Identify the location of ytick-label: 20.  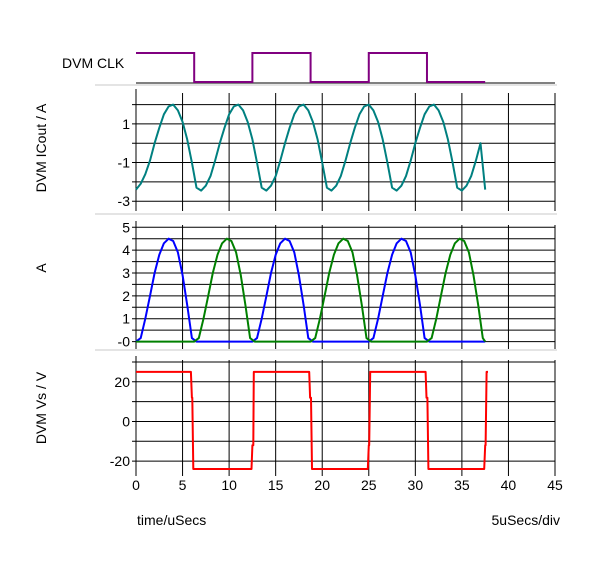
(122, 382).